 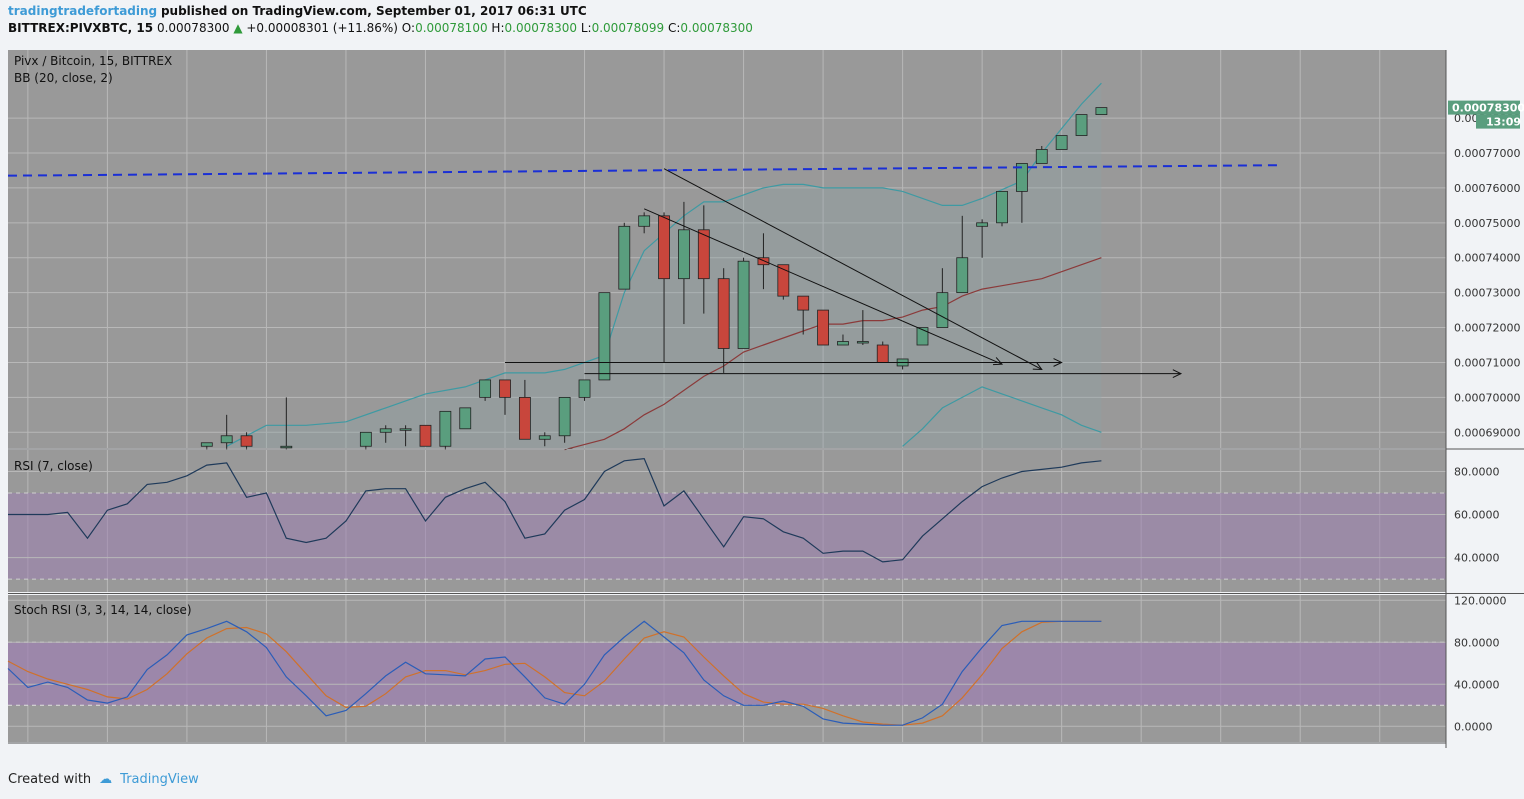 What do you see at coordinates (63, 78) in the screenshot?
I see `bb-indicator-label: BB (20, close, 2)` at bounding box center [63, 78].